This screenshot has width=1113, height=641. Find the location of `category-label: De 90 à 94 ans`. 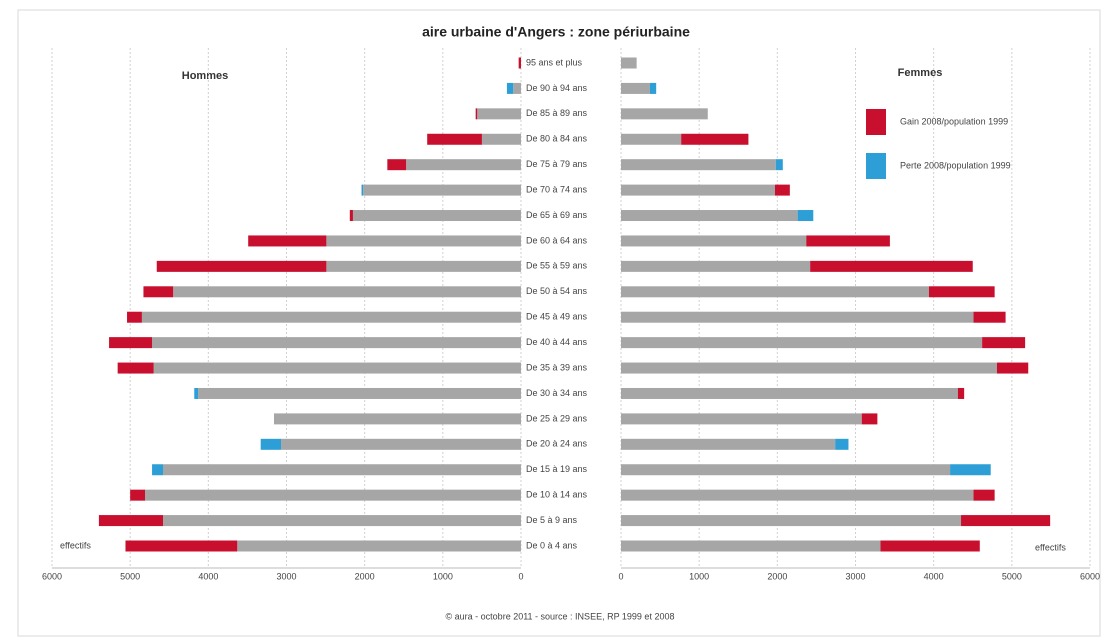

category-label: De 90 à 94 ans is located at coordinates (557, 88).